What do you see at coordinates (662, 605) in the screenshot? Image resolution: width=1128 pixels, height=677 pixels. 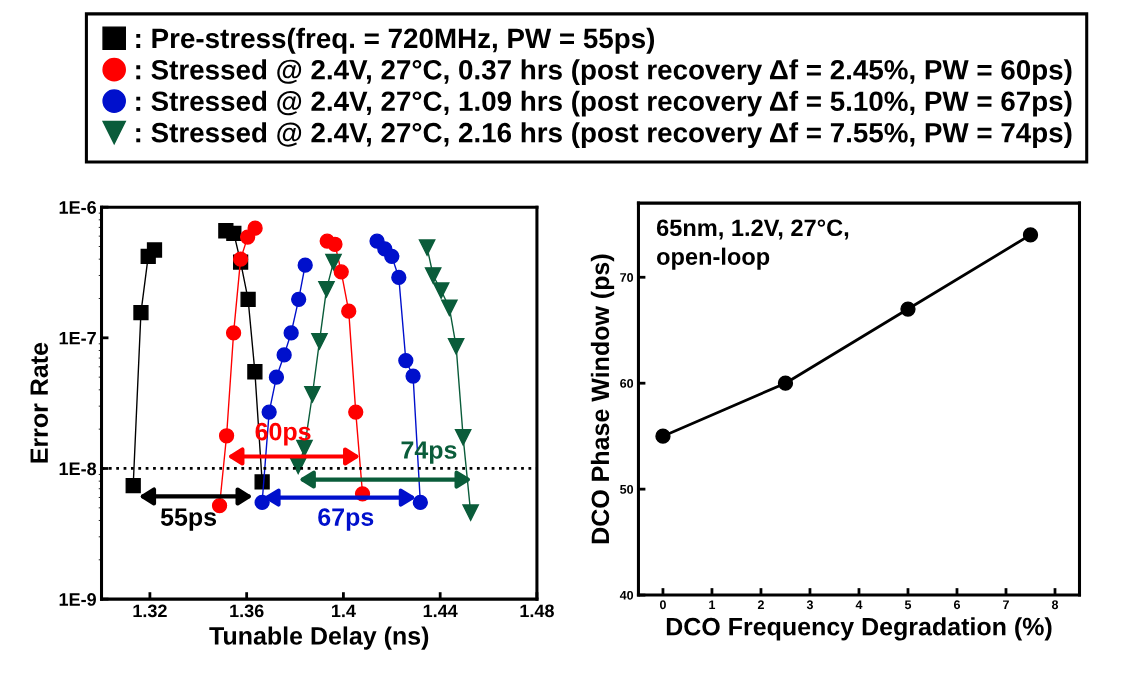 I see `x-tick-label: 0` at bounding box center [662, 605].